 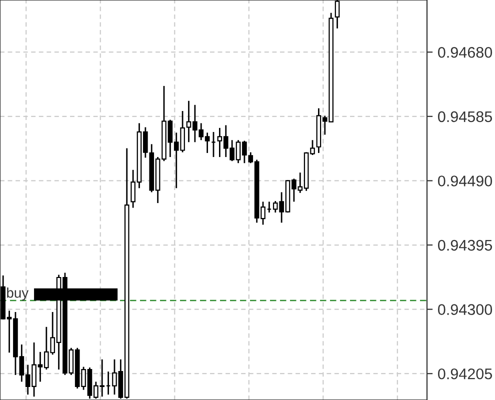 What do you see at coordinates (337, 15) in the screenshot?
I see `candlestick` at bounding box center [337, 15].